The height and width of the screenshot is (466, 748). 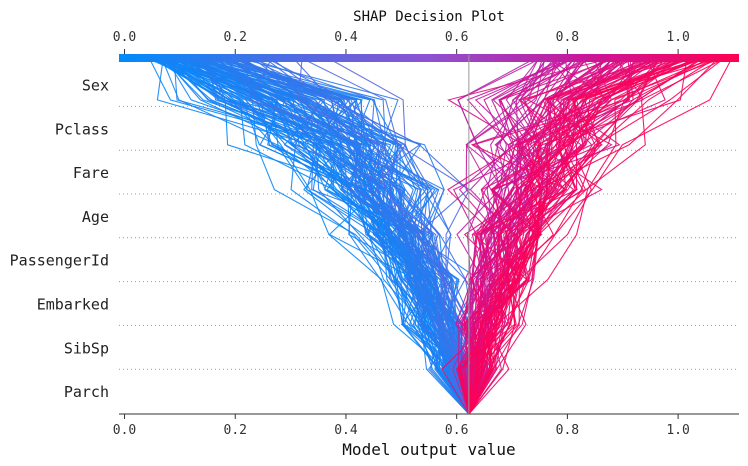 I want to click on feature-label-sex: Sex, so click(x=95, y=86).